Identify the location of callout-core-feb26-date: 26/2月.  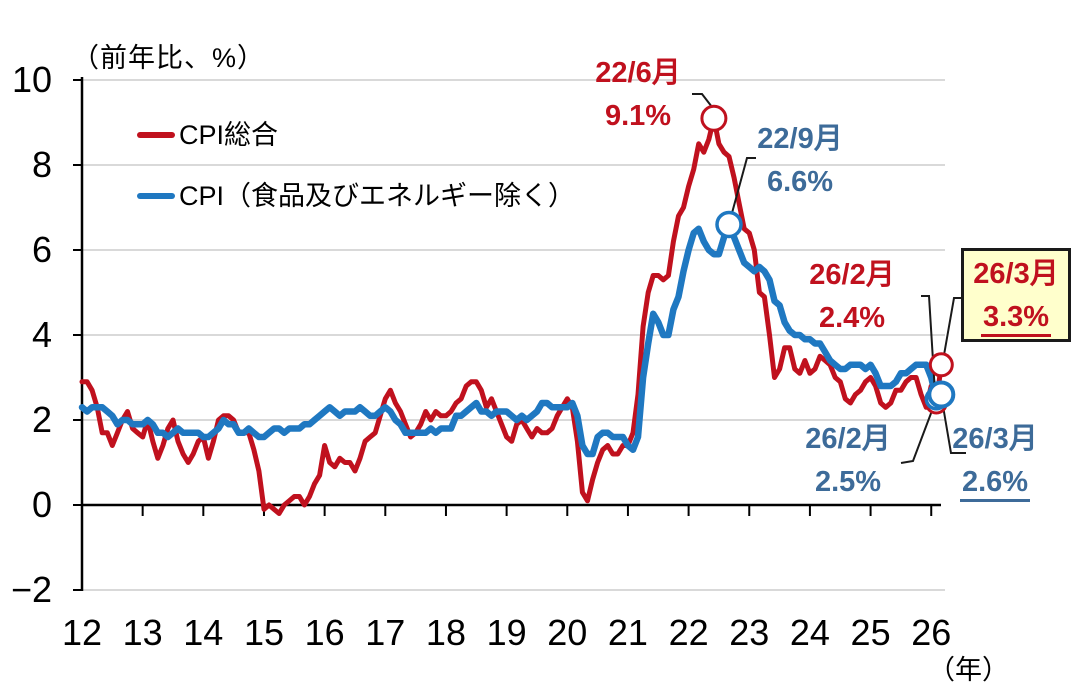
(848, 439).